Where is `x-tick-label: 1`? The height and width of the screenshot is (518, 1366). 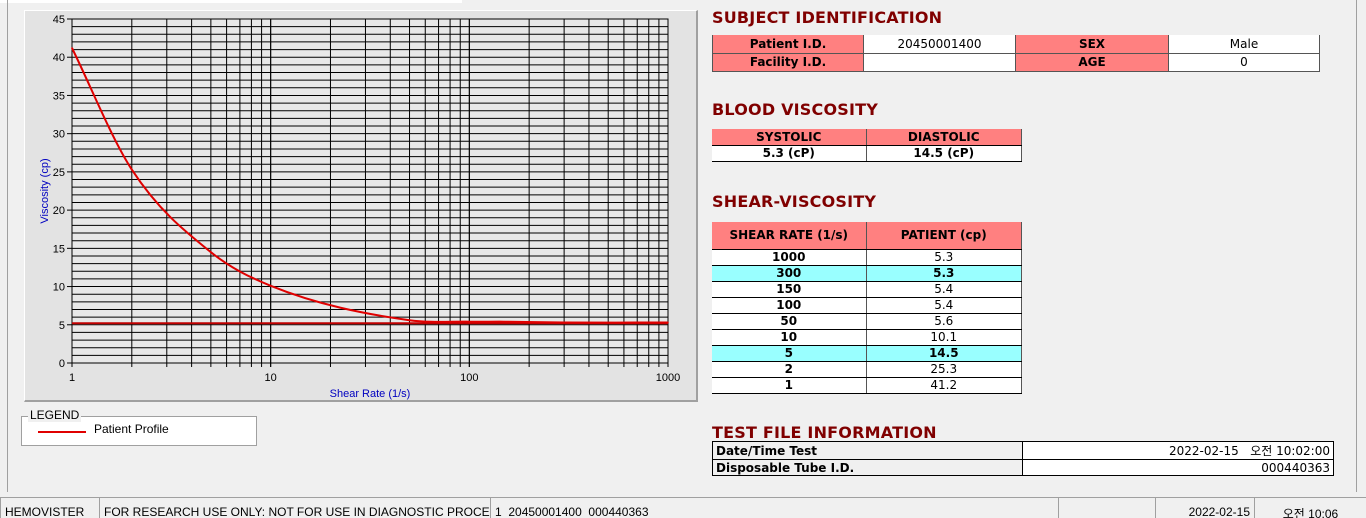 x-tick-label: 1 is located at coordinates (72, 378).